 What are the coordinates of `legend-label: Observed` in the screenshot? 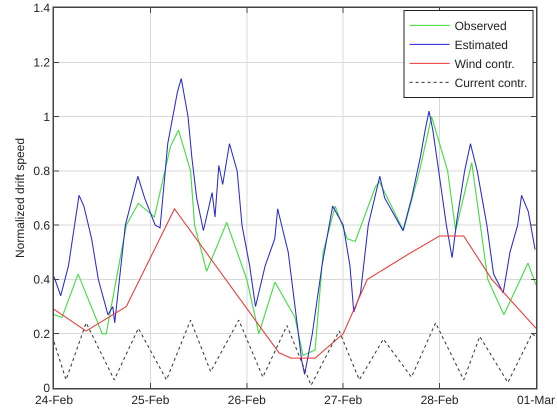 It's located at (480, 26).